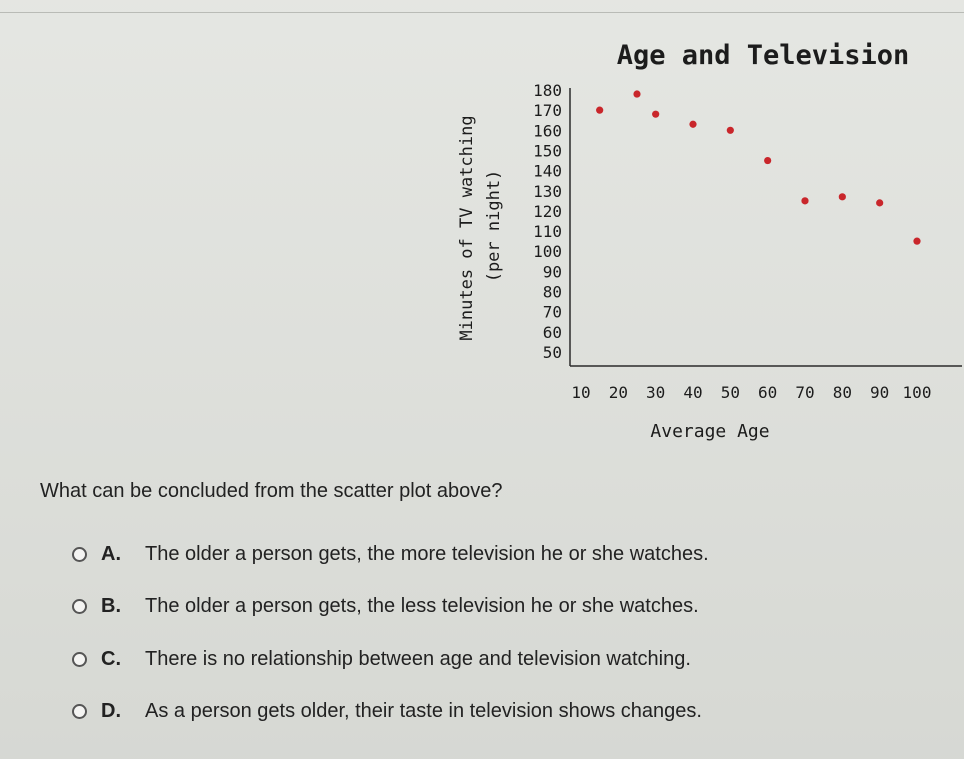 Image resolution: width=964 pixels, height=759 pixels. What do you see at coordinates (842, 392) in the screenshot?
I see `x-tick-label: 80` at bounding box center [842, 392].